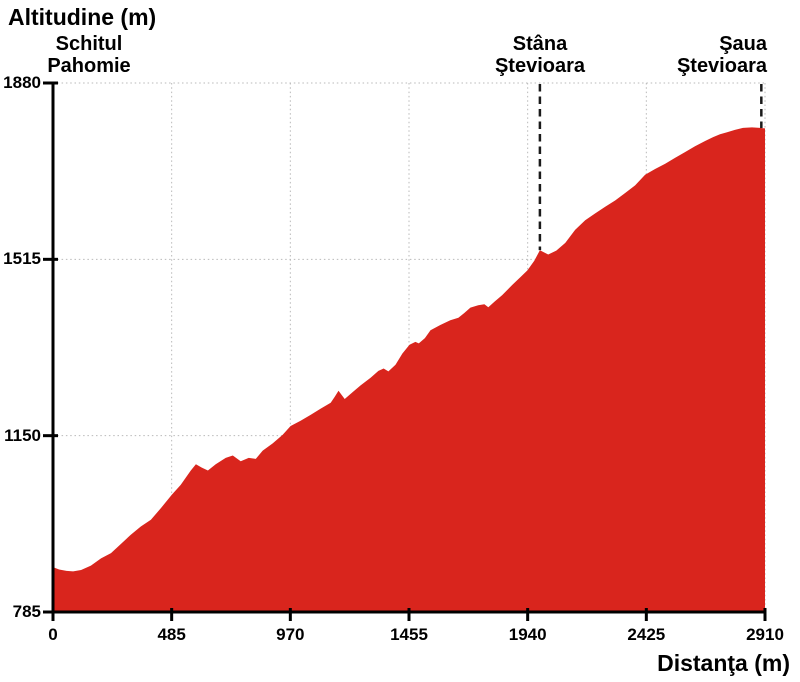 The image size is (800, 682). I want to click on x-tick-label: 1455, so click(409, 634).